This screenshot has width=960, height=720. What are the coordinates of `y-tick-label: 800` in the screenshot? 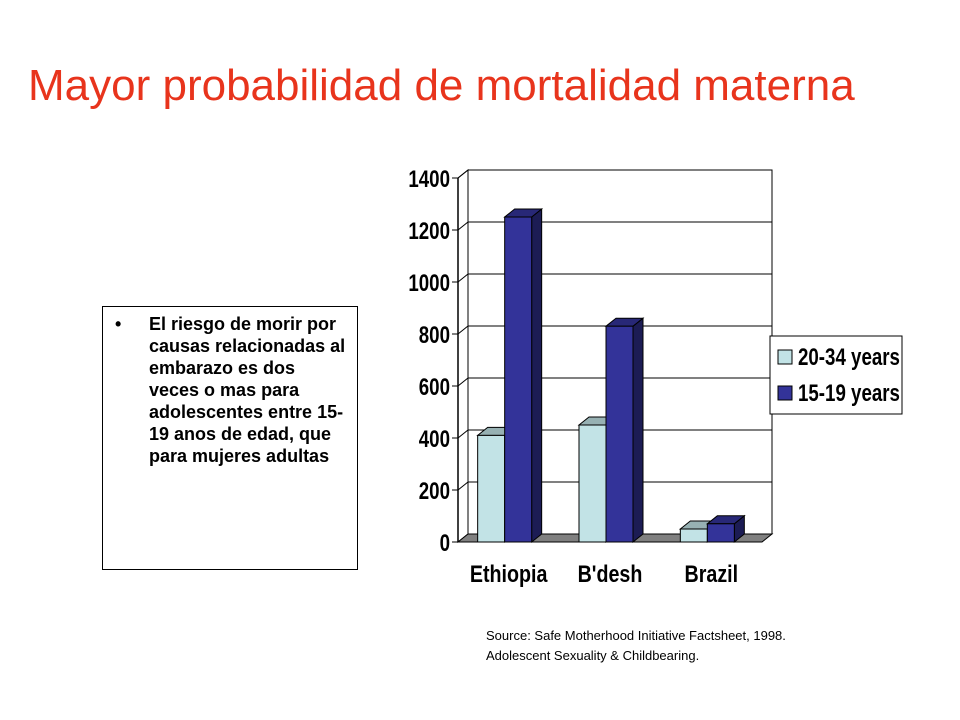 It's located at (434, 335).